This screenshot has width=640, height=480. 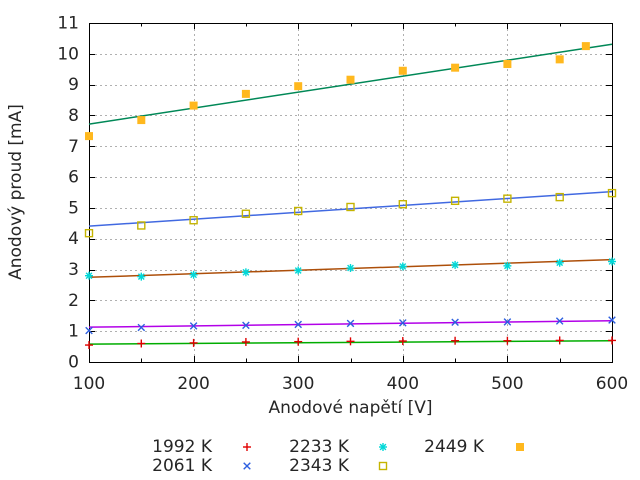 I want to click on fit-line-2449K, so click(x=350, y=84).